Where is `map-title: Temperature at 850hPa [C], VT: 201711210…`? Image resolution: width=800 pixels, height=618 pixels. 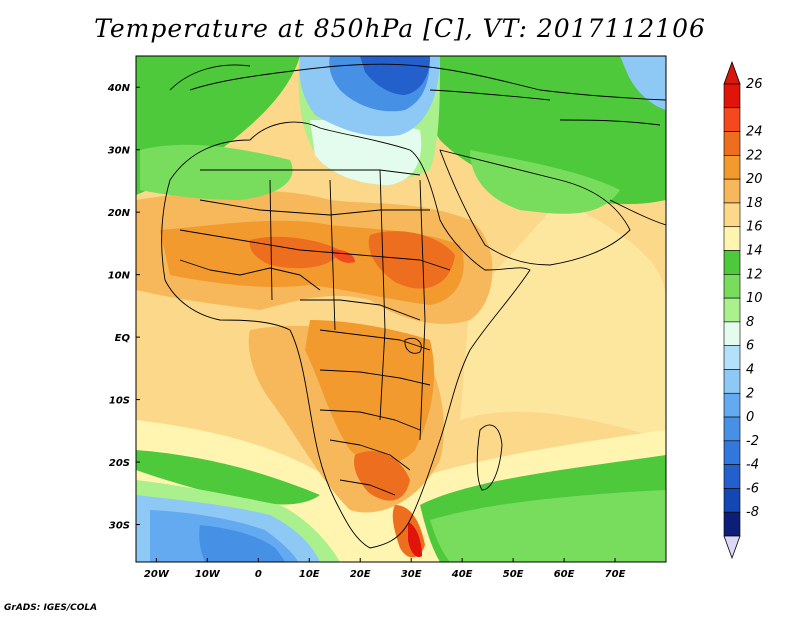 map-title: Temperature at 850hPa [C], VT: 201711210… is located at coordinates (400, 28).